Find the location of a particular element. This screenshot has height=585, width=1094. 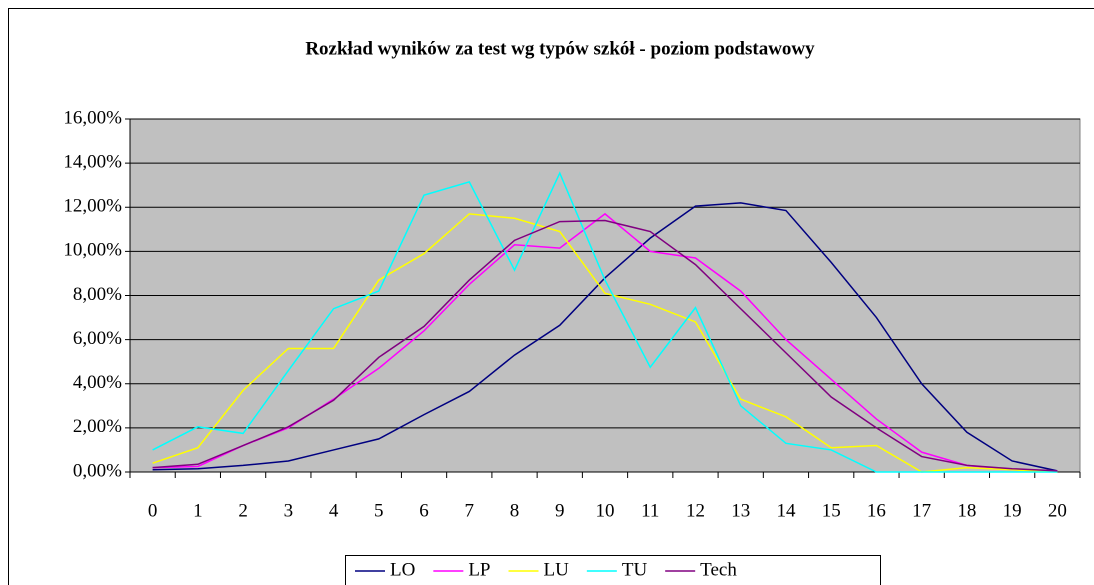

x-tick-label: 8 is located at coordinates (515, 510).